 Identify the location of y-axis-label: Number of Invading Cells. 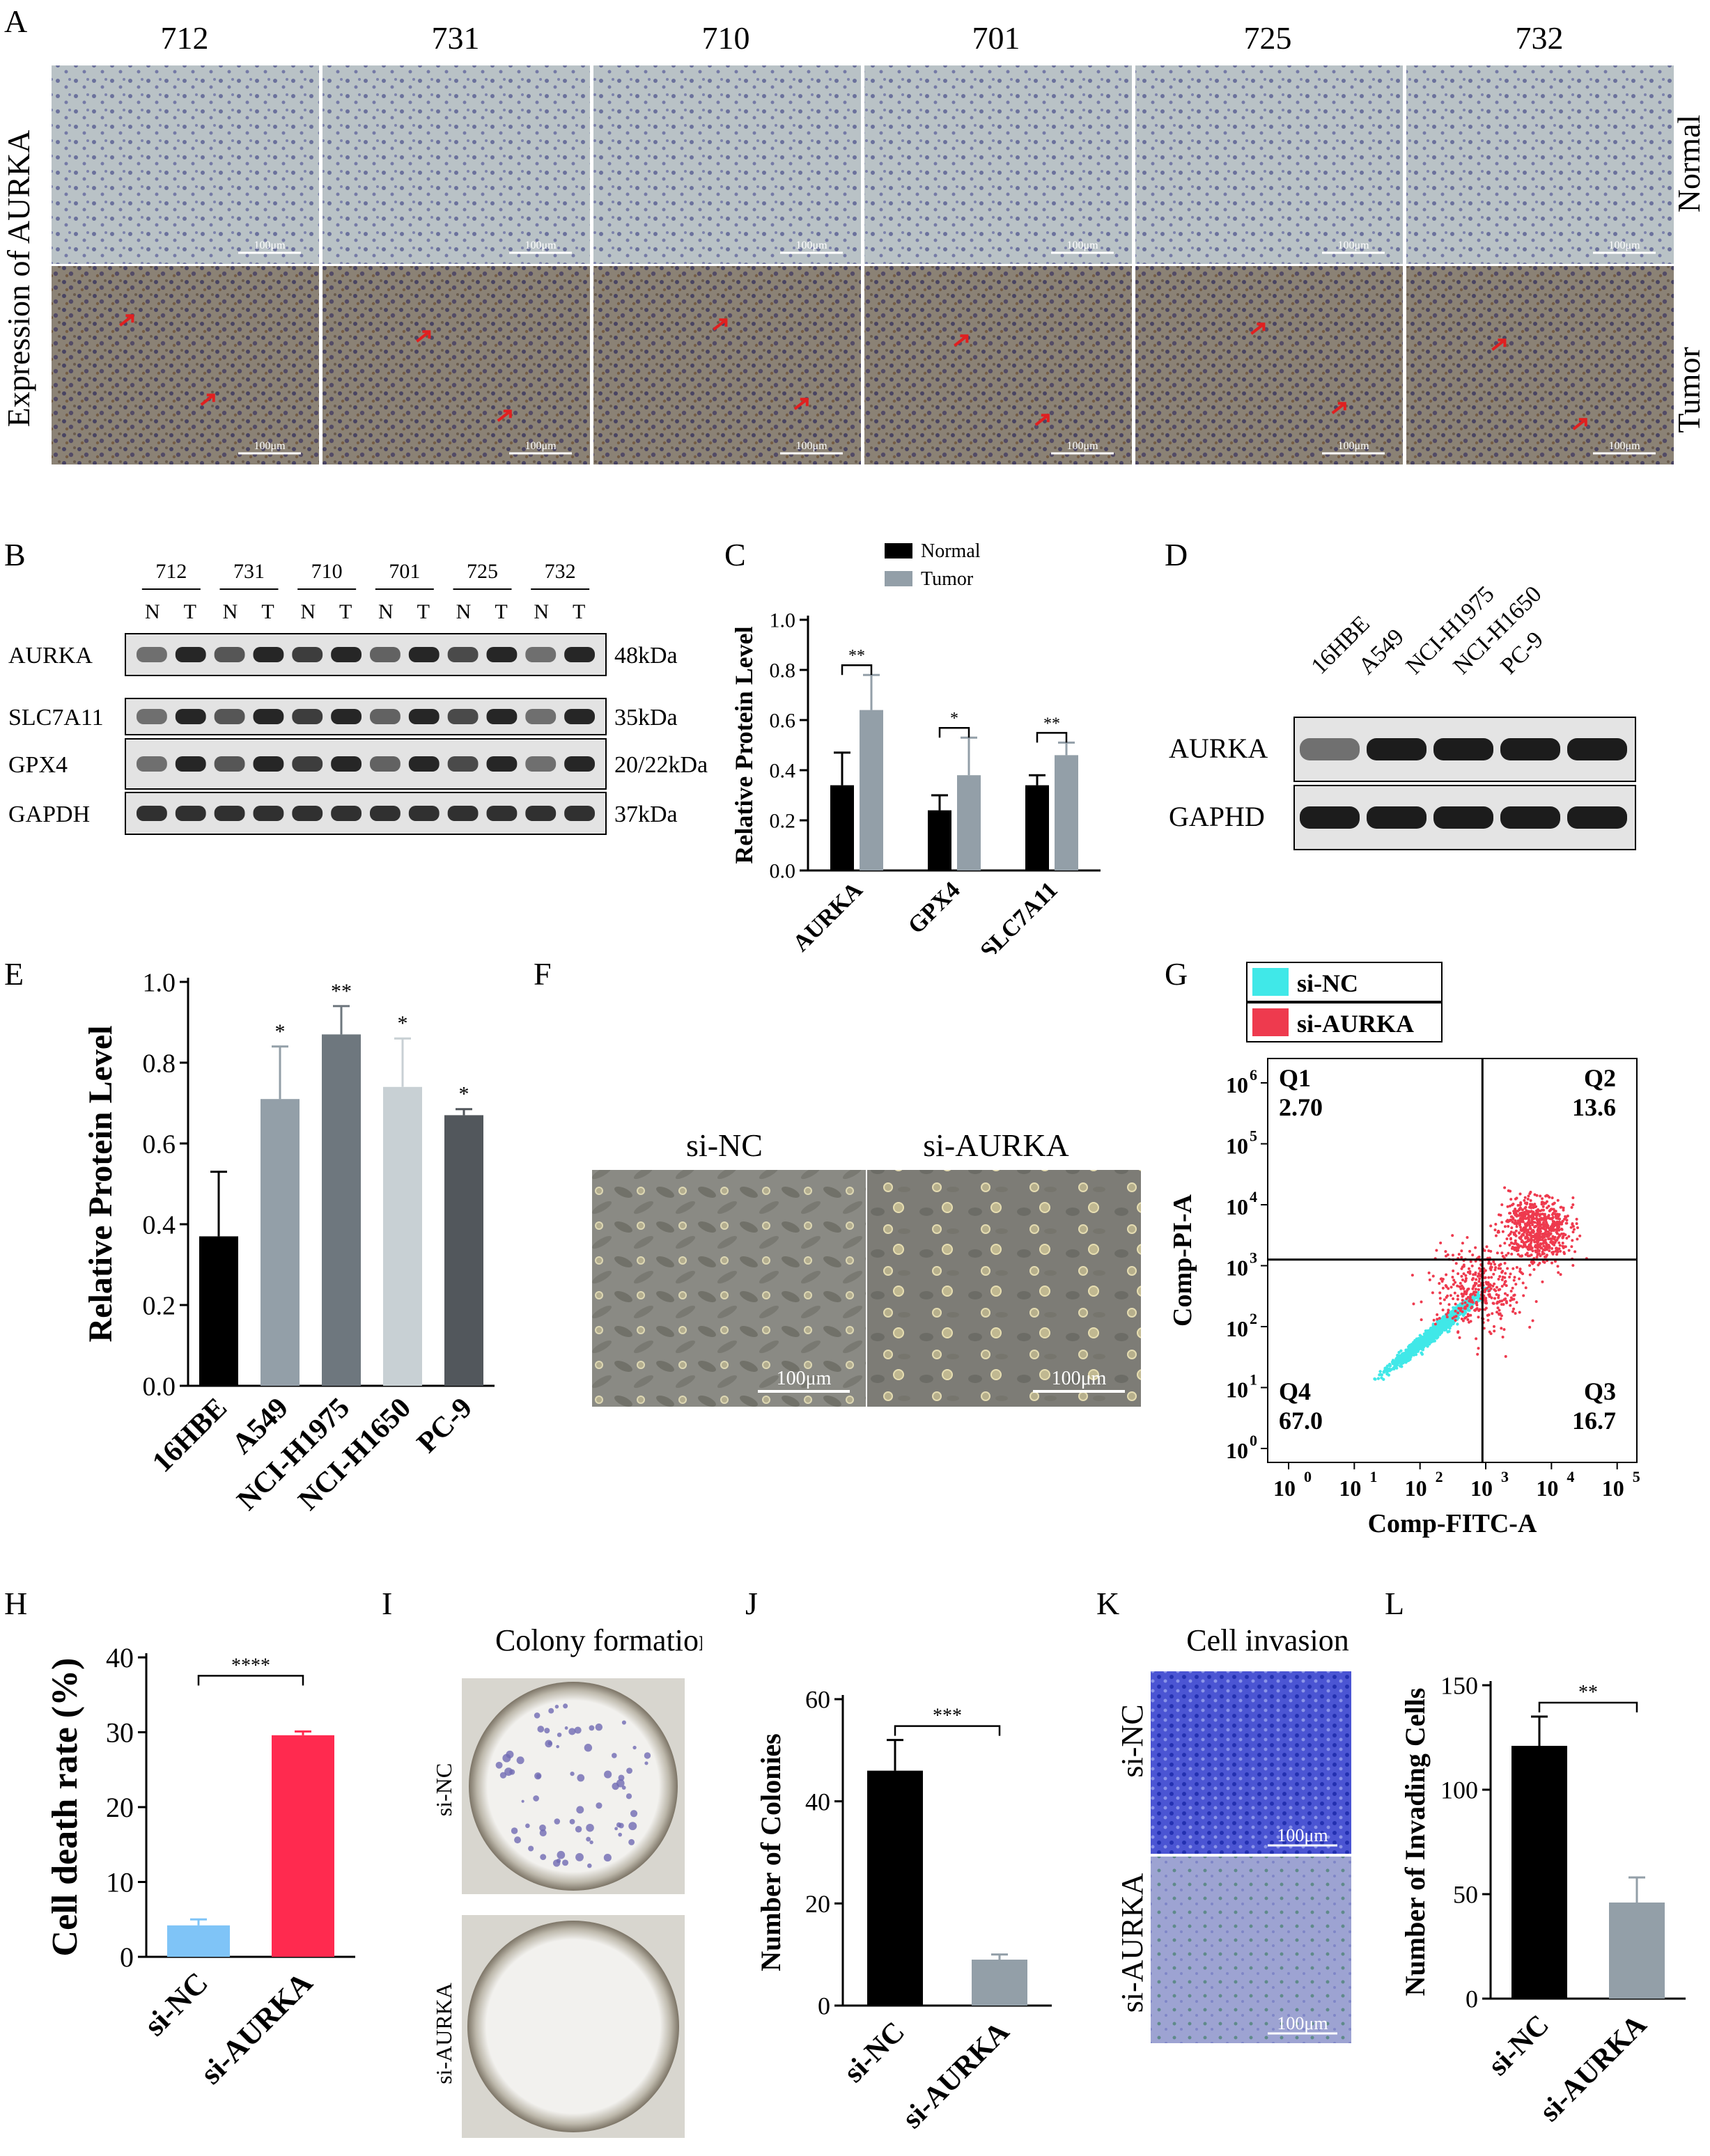
(1415, 1842).